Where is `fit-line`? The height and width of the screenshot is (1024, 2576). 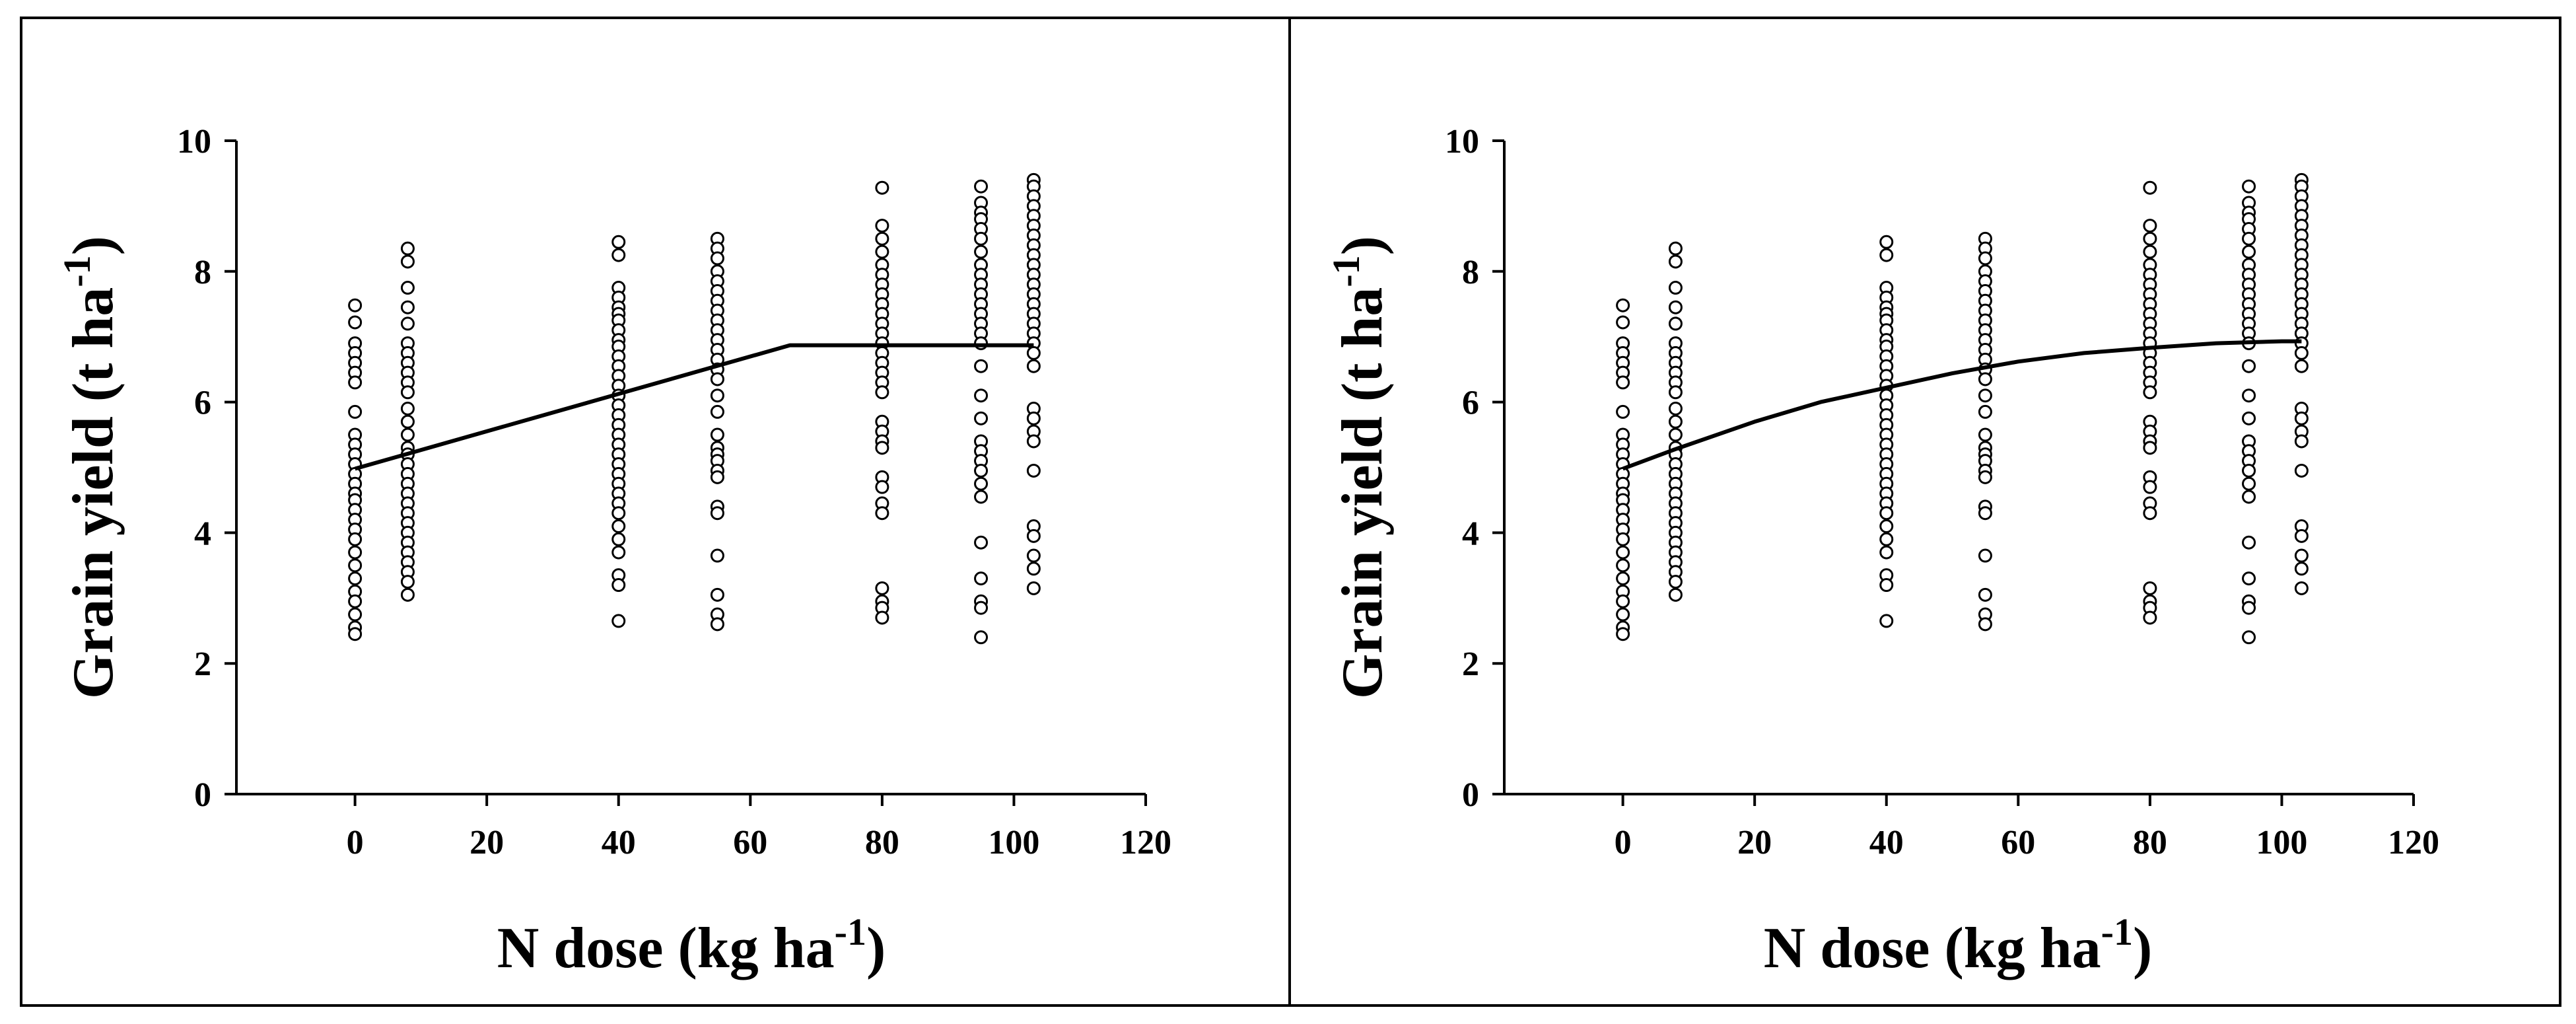
fit-line is located at coordinates (1962, 405).